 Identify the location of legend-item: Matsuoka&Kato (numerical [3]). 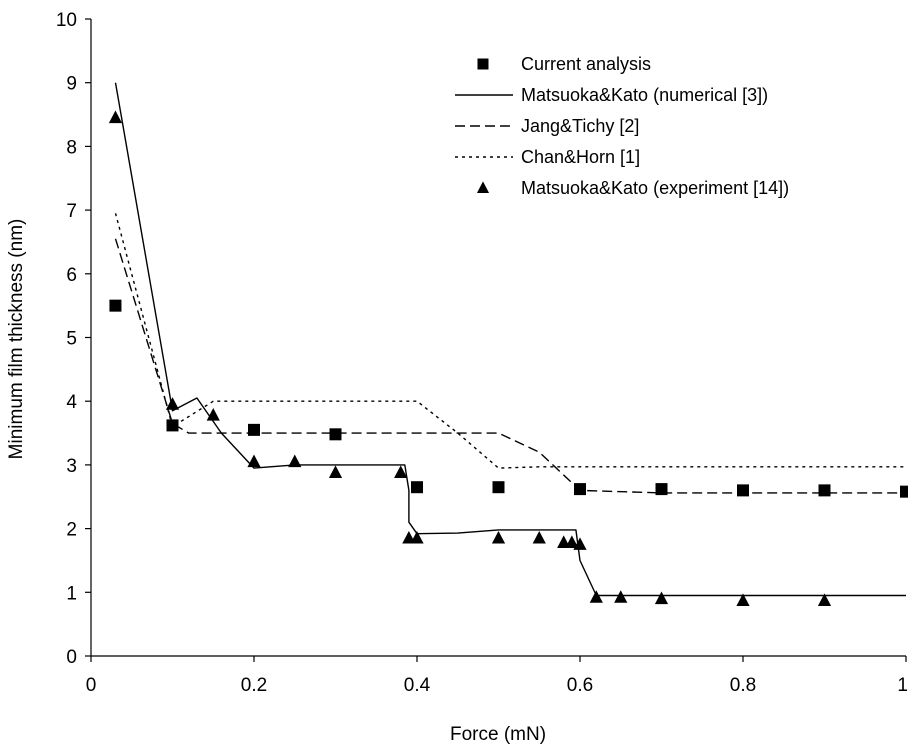
(611, 95).